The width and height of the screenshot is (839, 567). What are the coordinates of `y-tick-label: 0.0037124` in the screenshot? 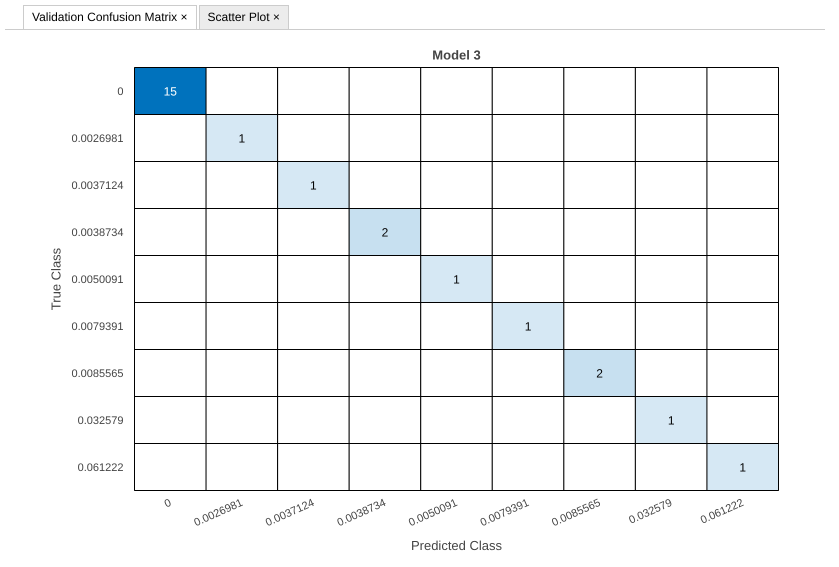 It's located at (98, 186).